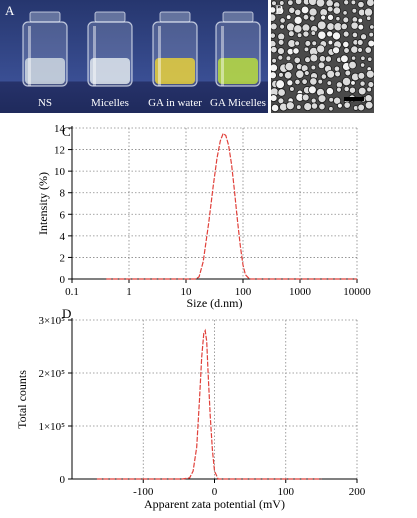 The width and height of the screenshot is (417, 518). I want to click on tem-drawing: B, so click(322, 56).